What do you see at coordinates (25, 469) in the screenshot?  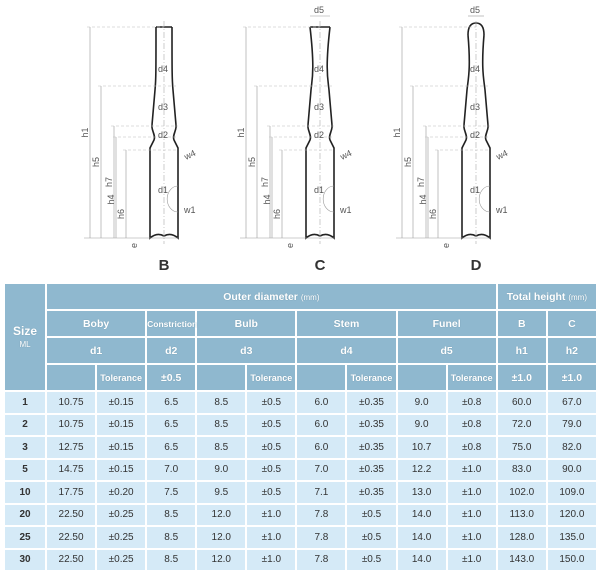 I see `size-cell: 5` at bounding box center [25, 469].